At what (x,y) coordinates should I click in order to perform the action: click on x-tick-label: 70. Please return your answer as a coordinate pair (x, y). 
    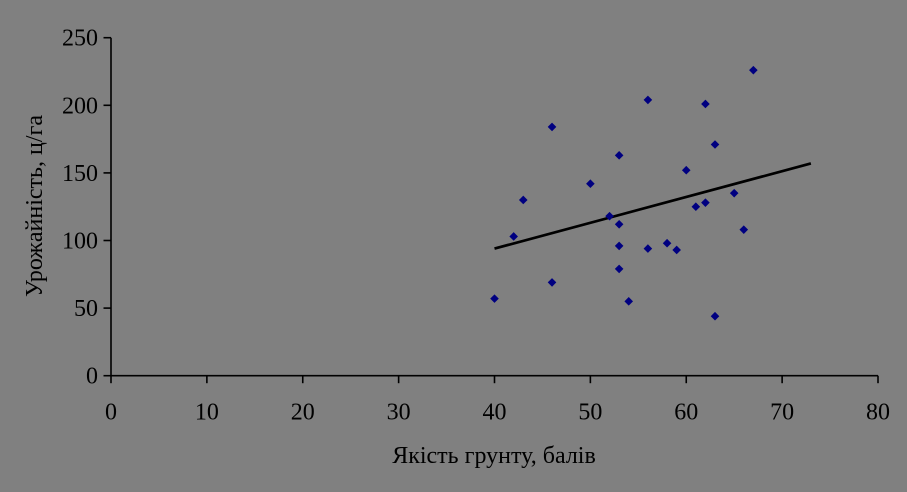
    Looking at the image, I should click on (782, 413).